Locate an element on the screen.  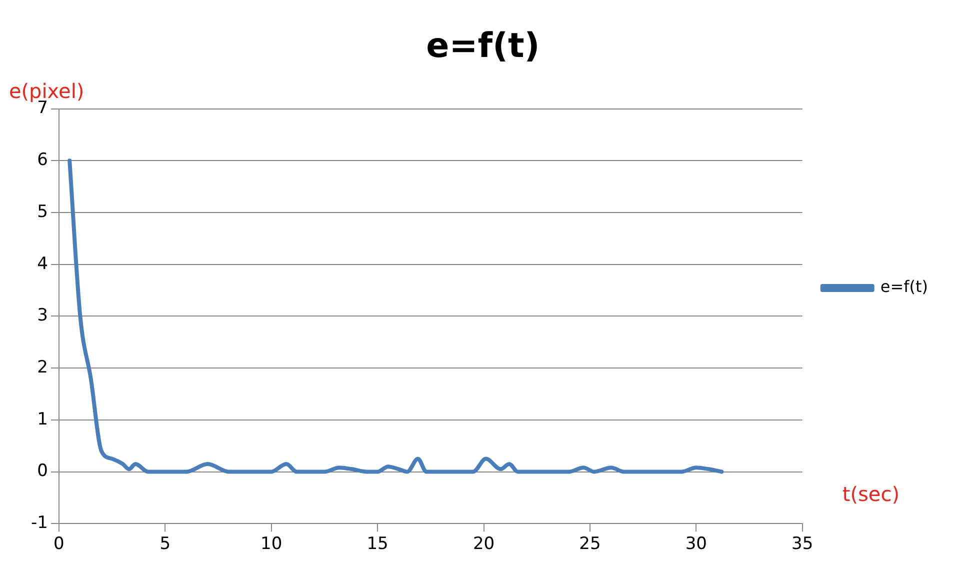
y-tick-label: 0 is located at coordinates (42, 471).